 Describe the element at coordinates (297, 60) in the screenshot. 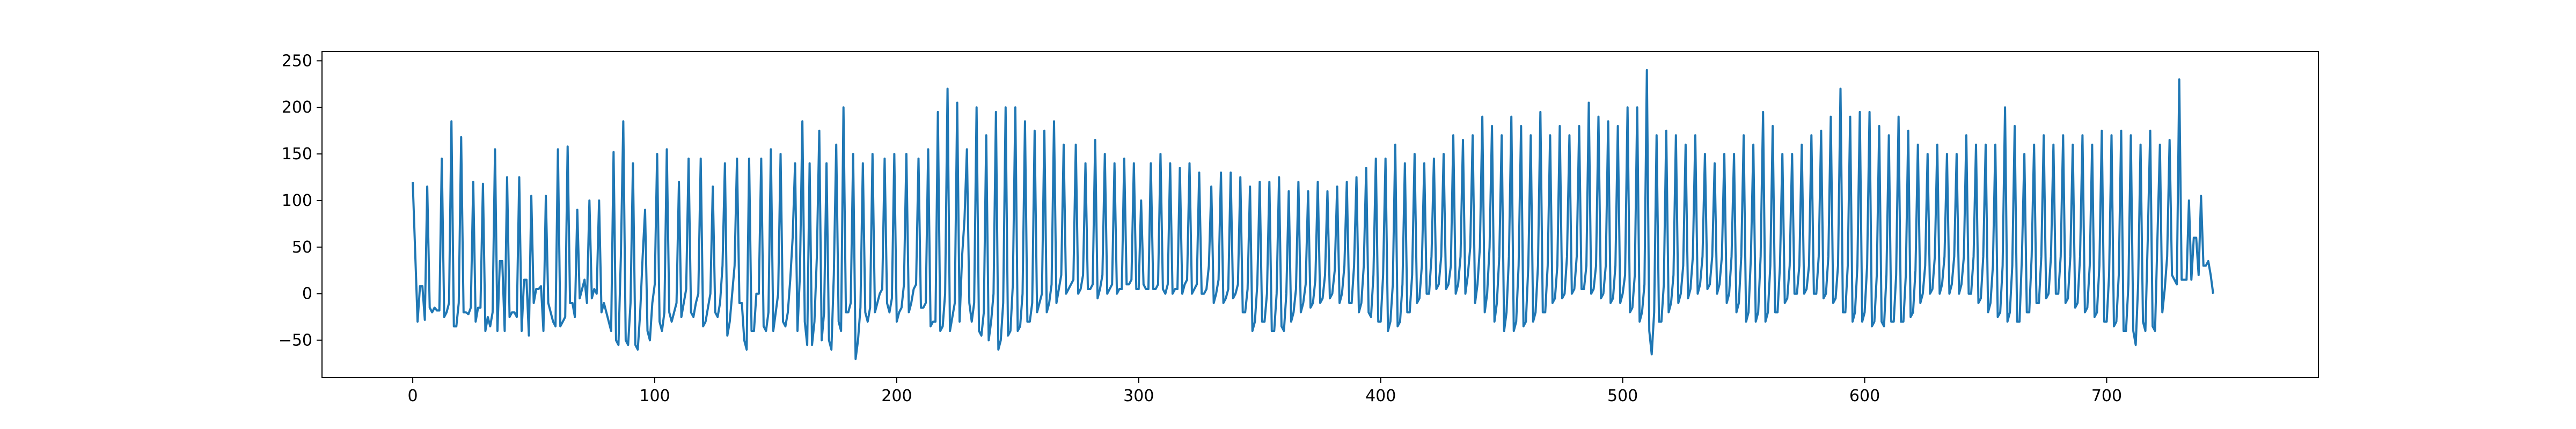

I see `y-tick-label: 250` at that location.